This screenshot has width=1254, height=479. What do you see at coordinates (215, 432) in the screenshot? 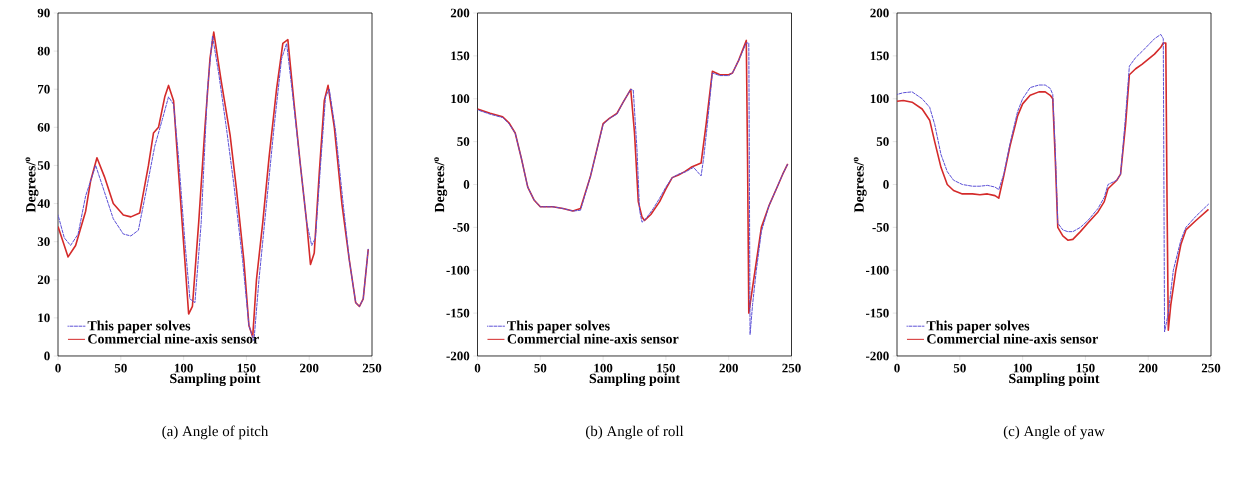
I see `text: (a) Angle of pitch` at bounding box center [215, 432].